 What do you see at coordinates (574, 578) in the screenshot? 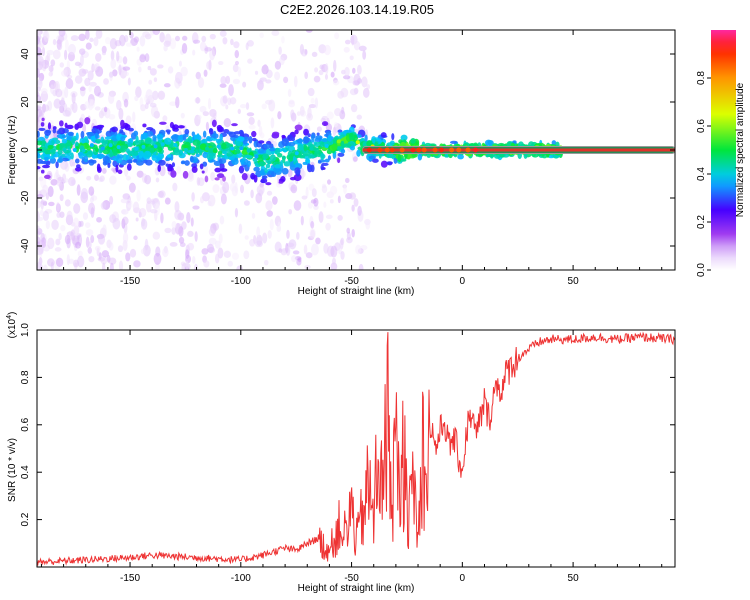
I see `x-tick-label-snr: 50` at bounding box center [574, 578].